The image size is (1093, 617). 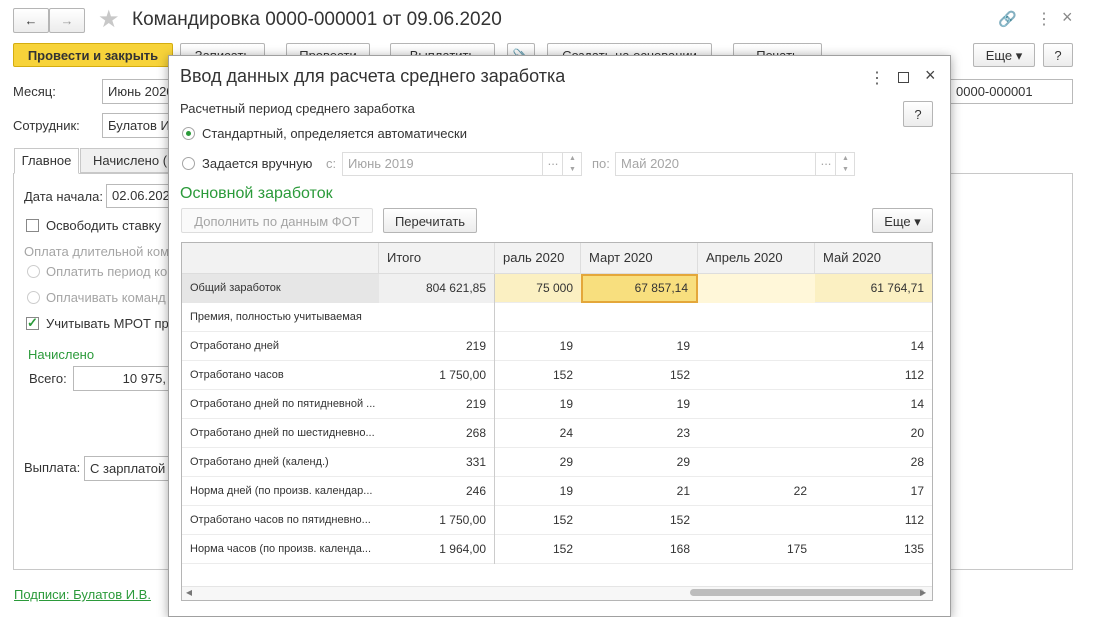 What do you see at coordinates (800, 491) in the screenshot?
I see `table-cell: 22` at bounding box center [800, 491].